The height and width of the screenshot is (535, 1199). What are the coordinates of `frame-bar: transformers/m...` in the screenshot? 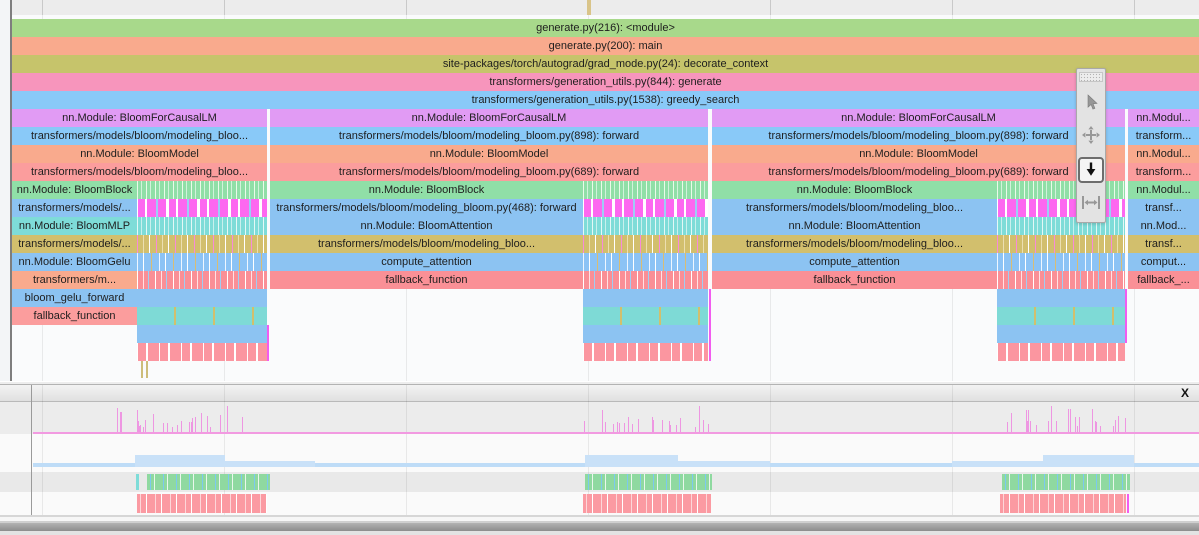 It's located at (74, 280).